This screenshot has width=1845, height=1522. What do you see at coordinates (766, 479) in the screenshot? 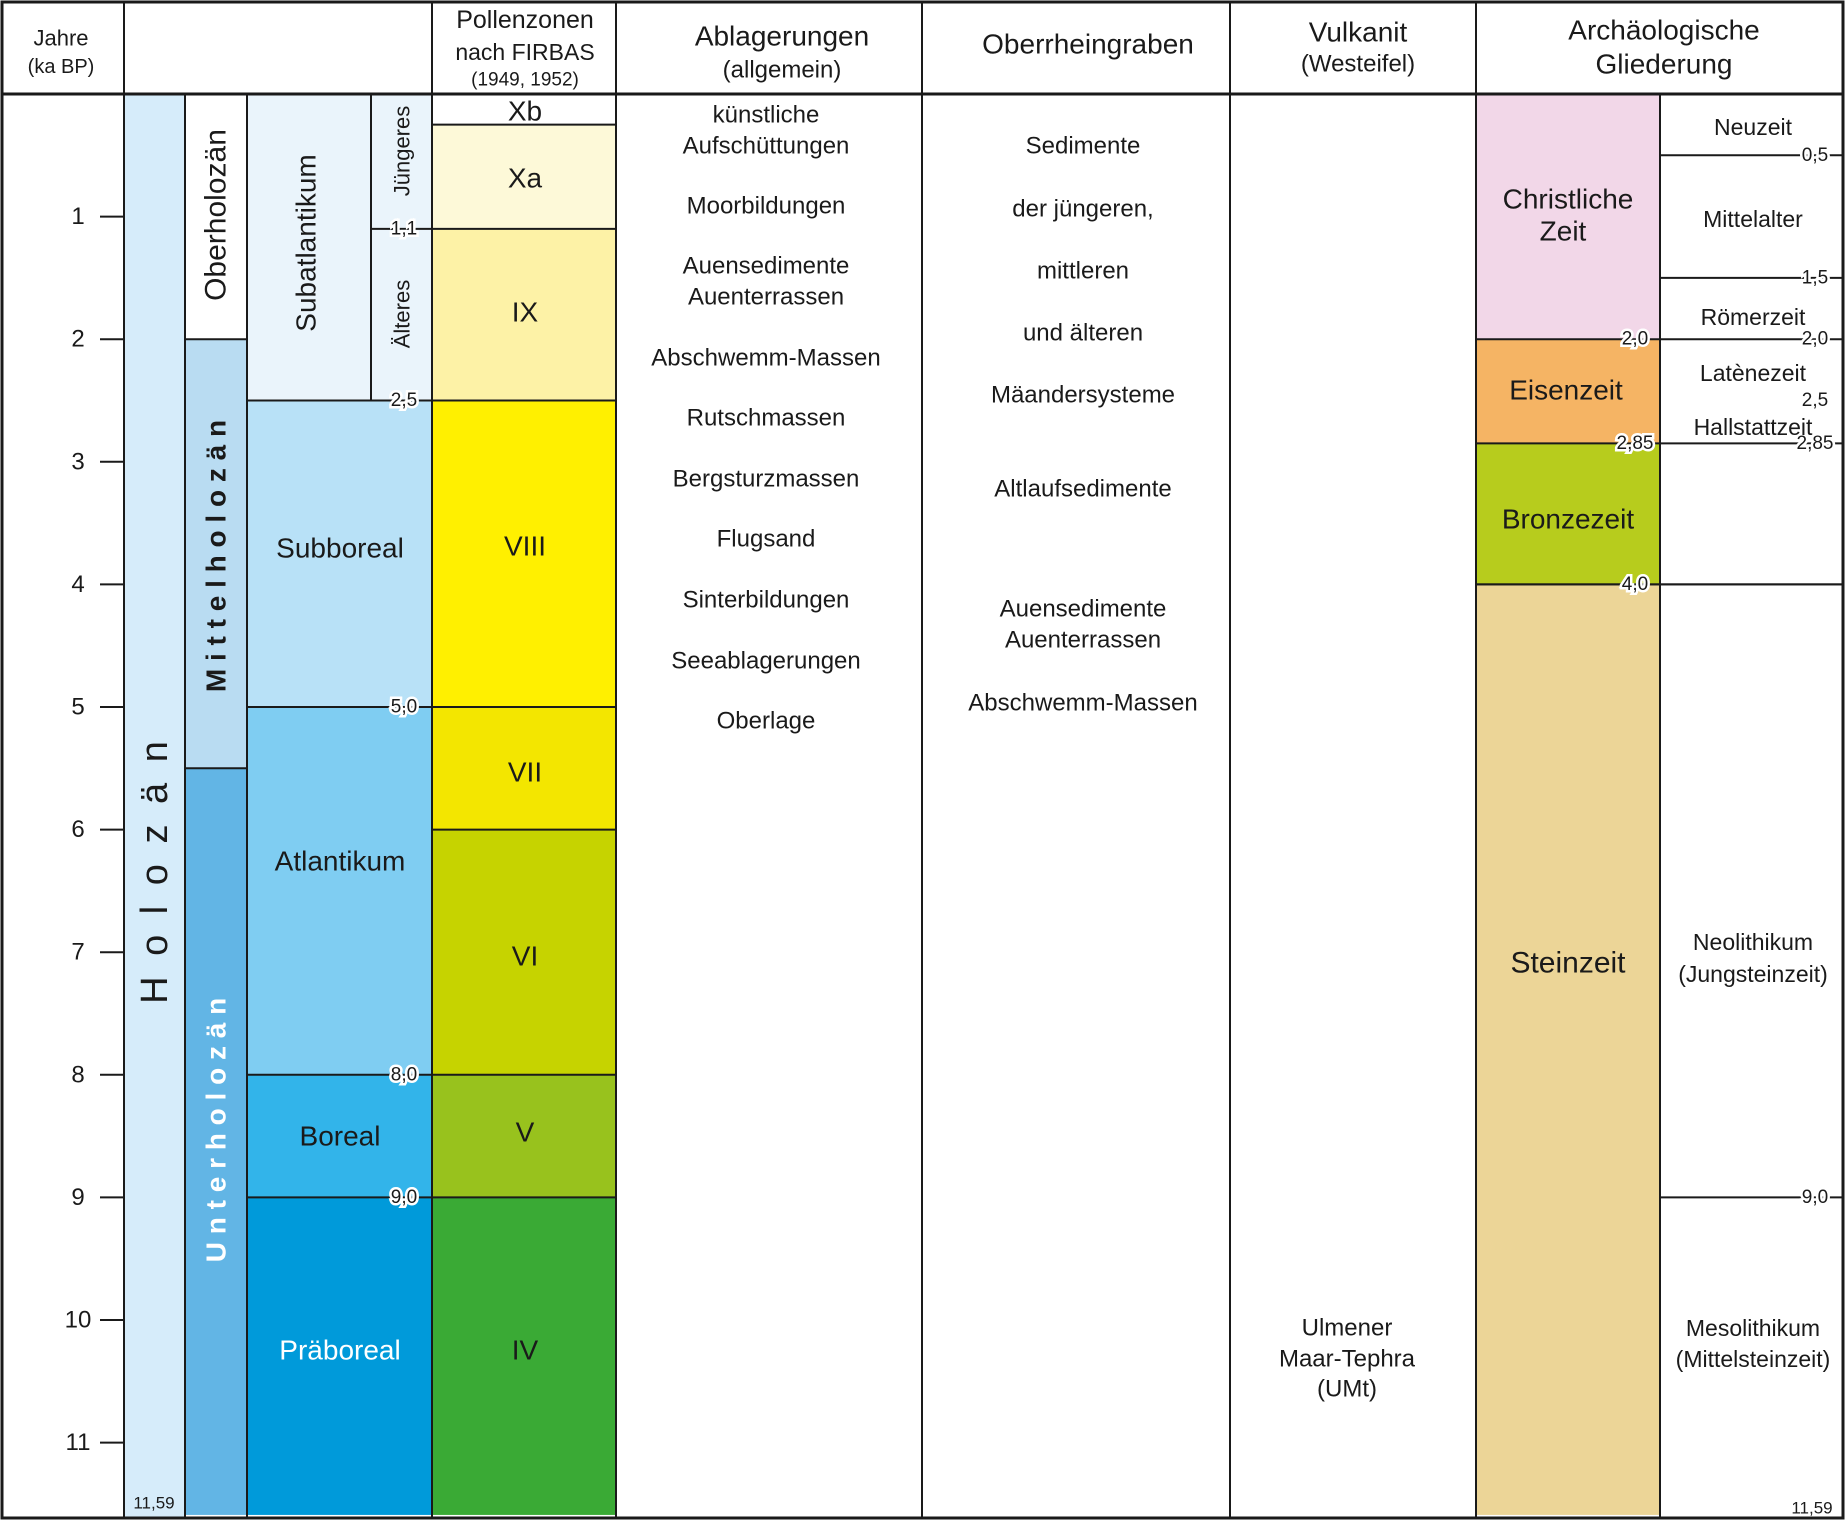
I see `deposit-item: Bergsturzmassen` at bounding box center [766, 479].